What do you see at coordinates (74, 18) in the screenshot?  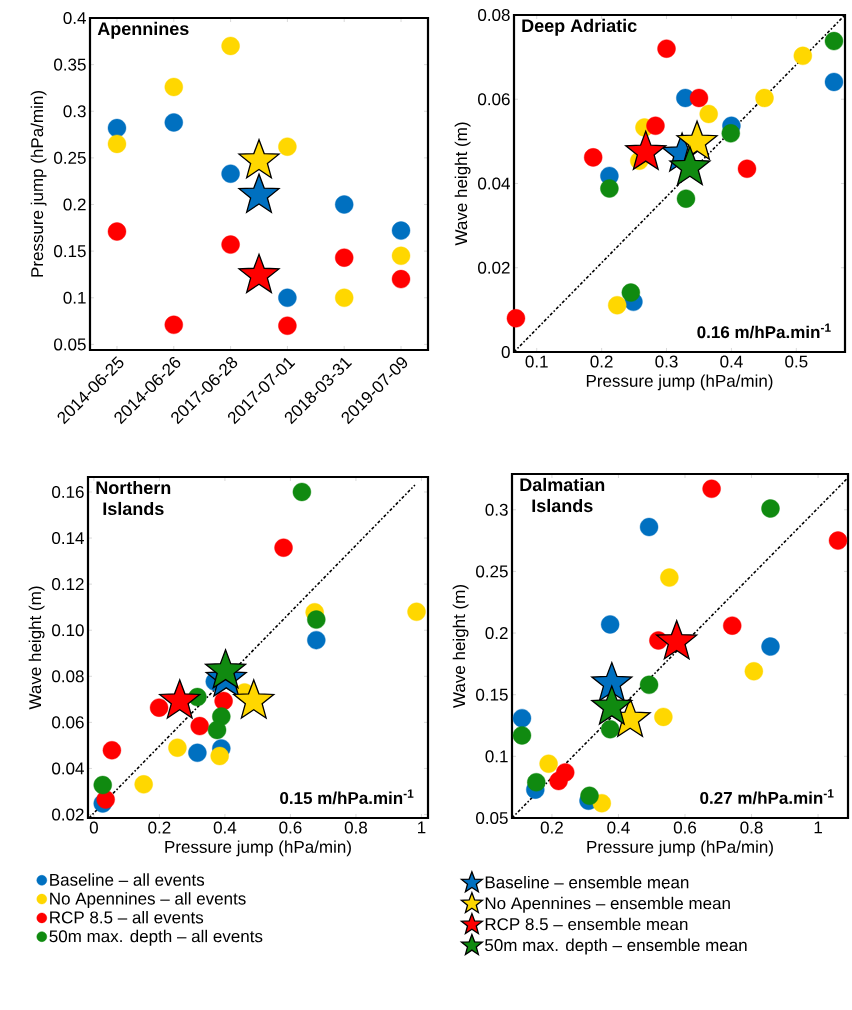 I see `y-tick-label: 0.4` at bounding box center [74, 18].